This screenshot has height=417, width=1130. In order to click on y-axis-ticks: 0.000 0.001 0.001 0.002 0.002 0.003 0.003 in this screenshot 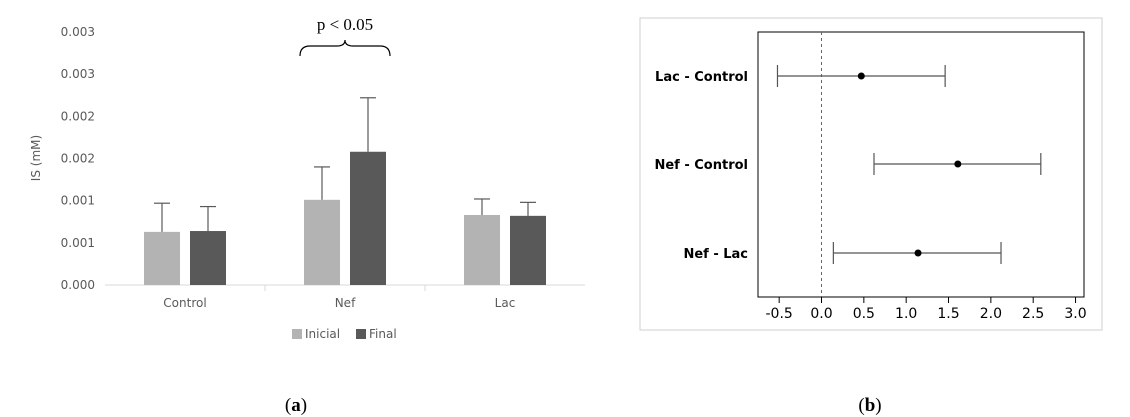, I will do `click(78, 158)`.